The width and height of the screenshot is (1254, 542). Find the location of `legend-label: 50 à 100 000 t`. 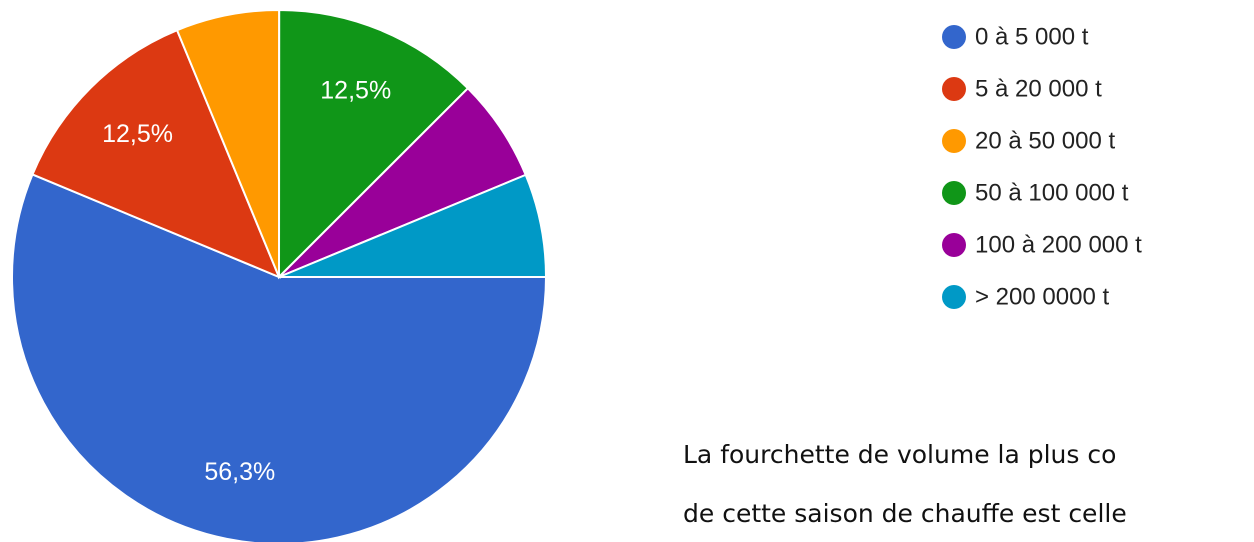

legend-label: 50 à 100 000 t is located at coordinates (1052, 192).